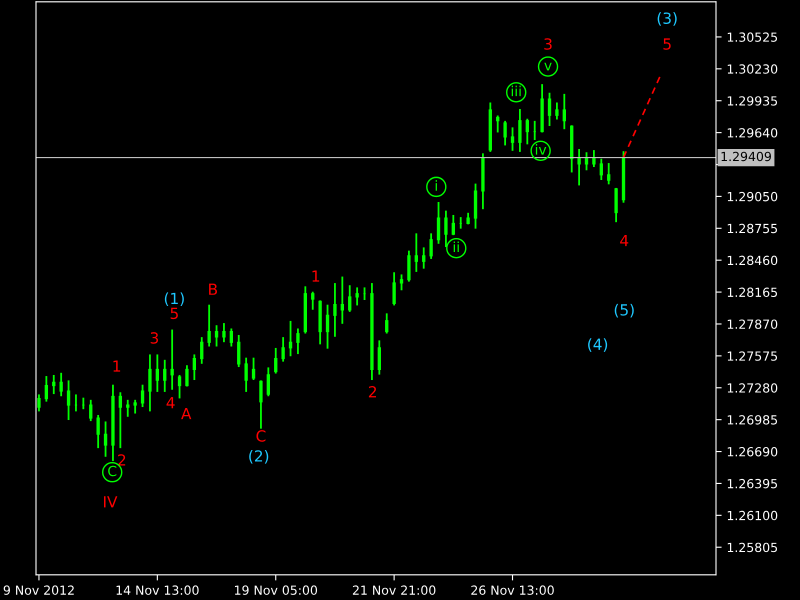 The width and height of the screenshot is (800, 600). Describe the element at coordinates (174, 299) in the screenshot. I see `annotation: (1)` at that location.